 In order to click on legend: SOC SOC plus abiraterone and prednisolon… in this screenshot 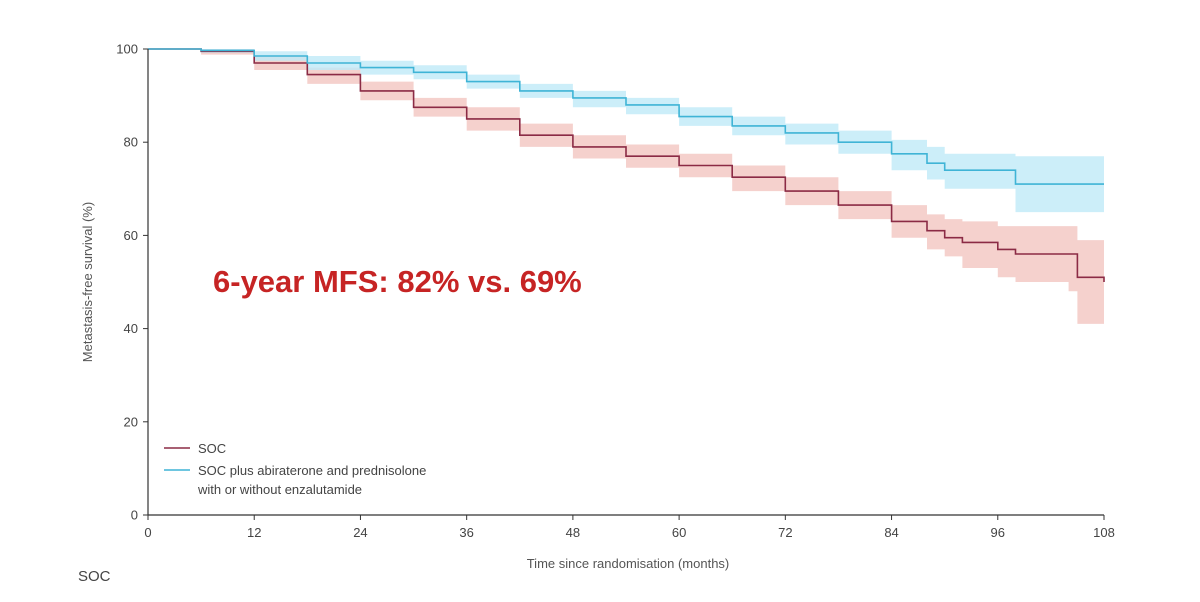, I will do `click(295, 469)`.